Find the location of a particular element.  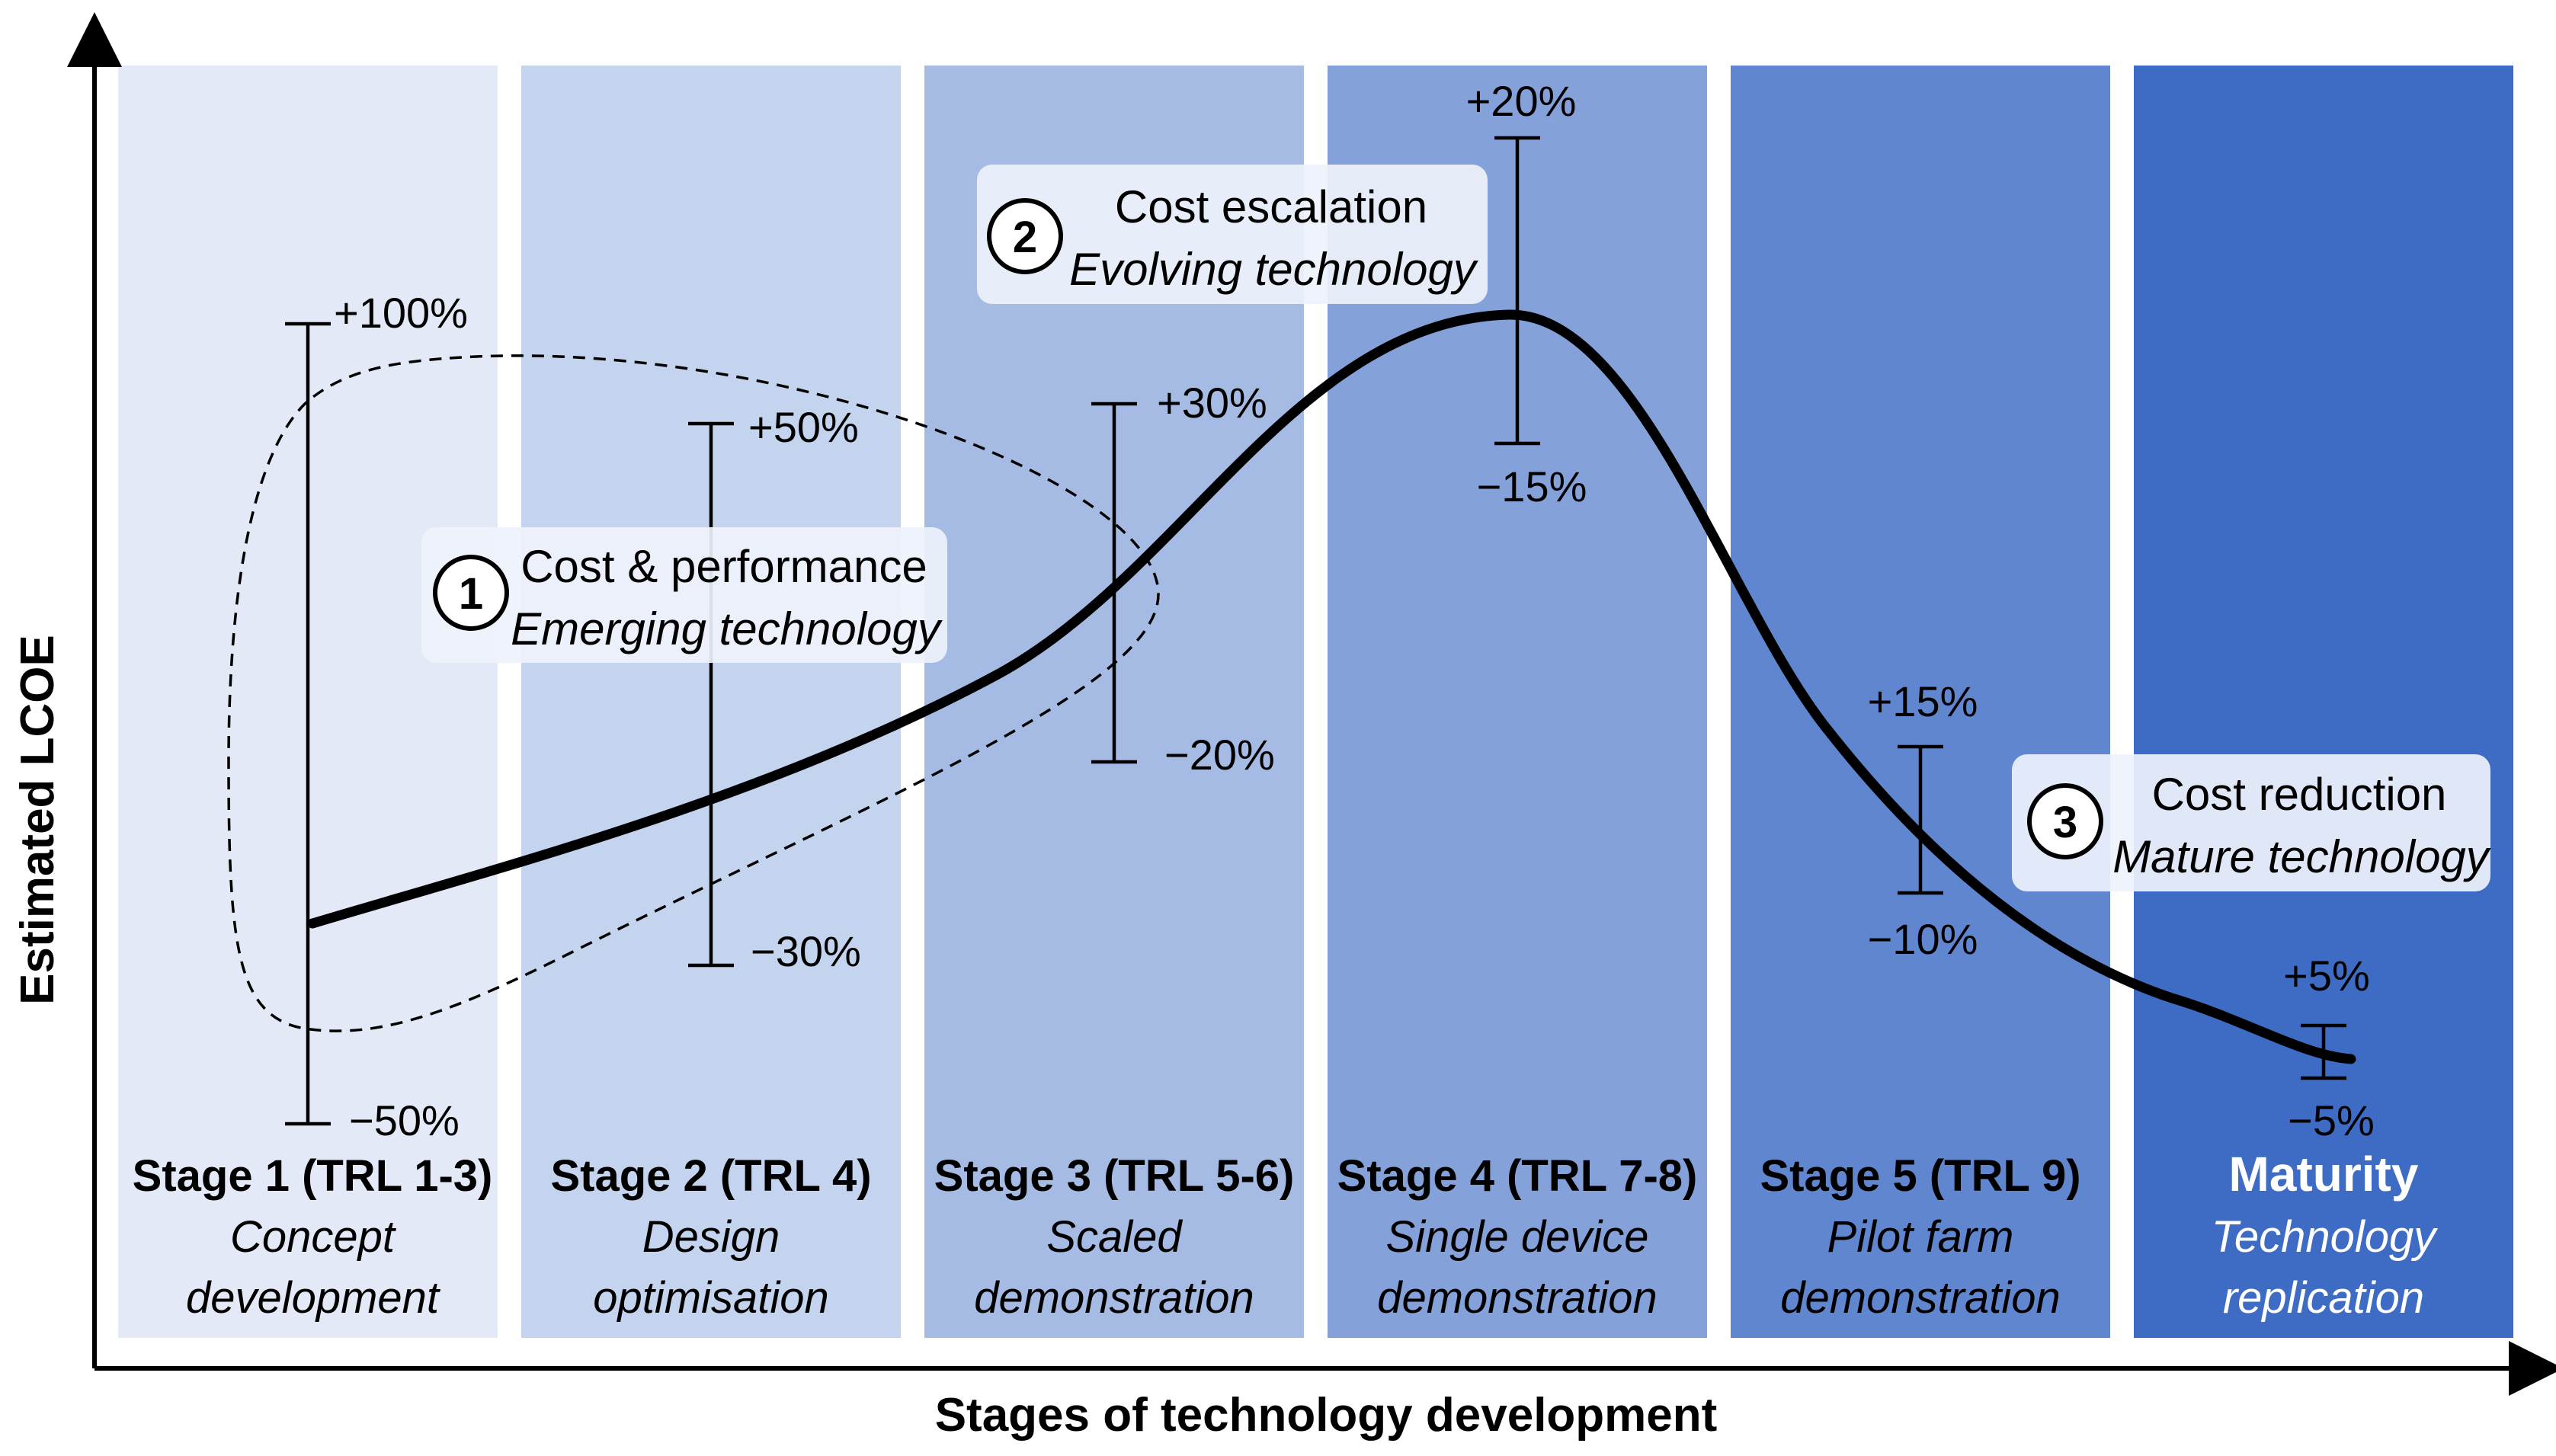

range-high-stage-2: +50% is located at coordinates (803, 427).